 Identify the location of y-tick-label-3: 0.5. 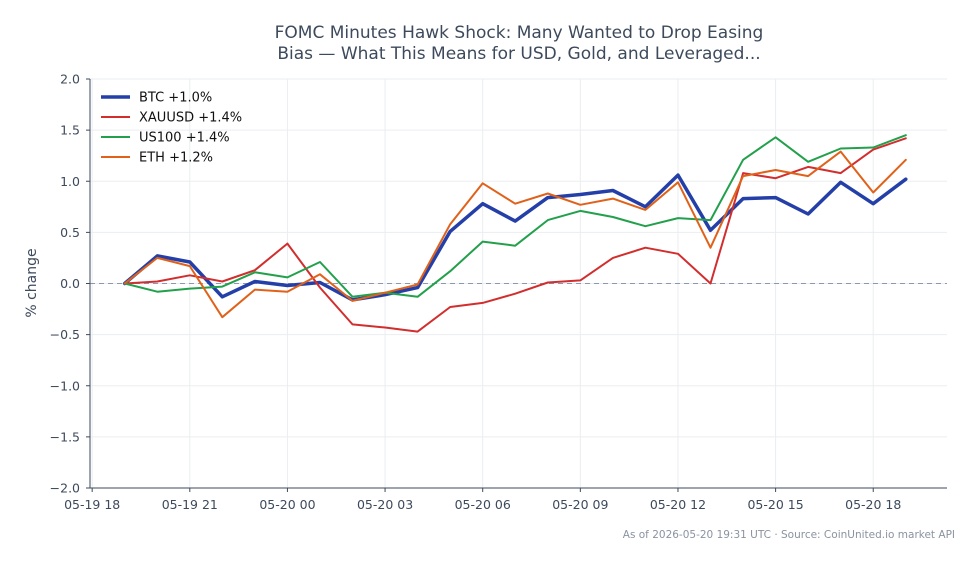
(70, 232).